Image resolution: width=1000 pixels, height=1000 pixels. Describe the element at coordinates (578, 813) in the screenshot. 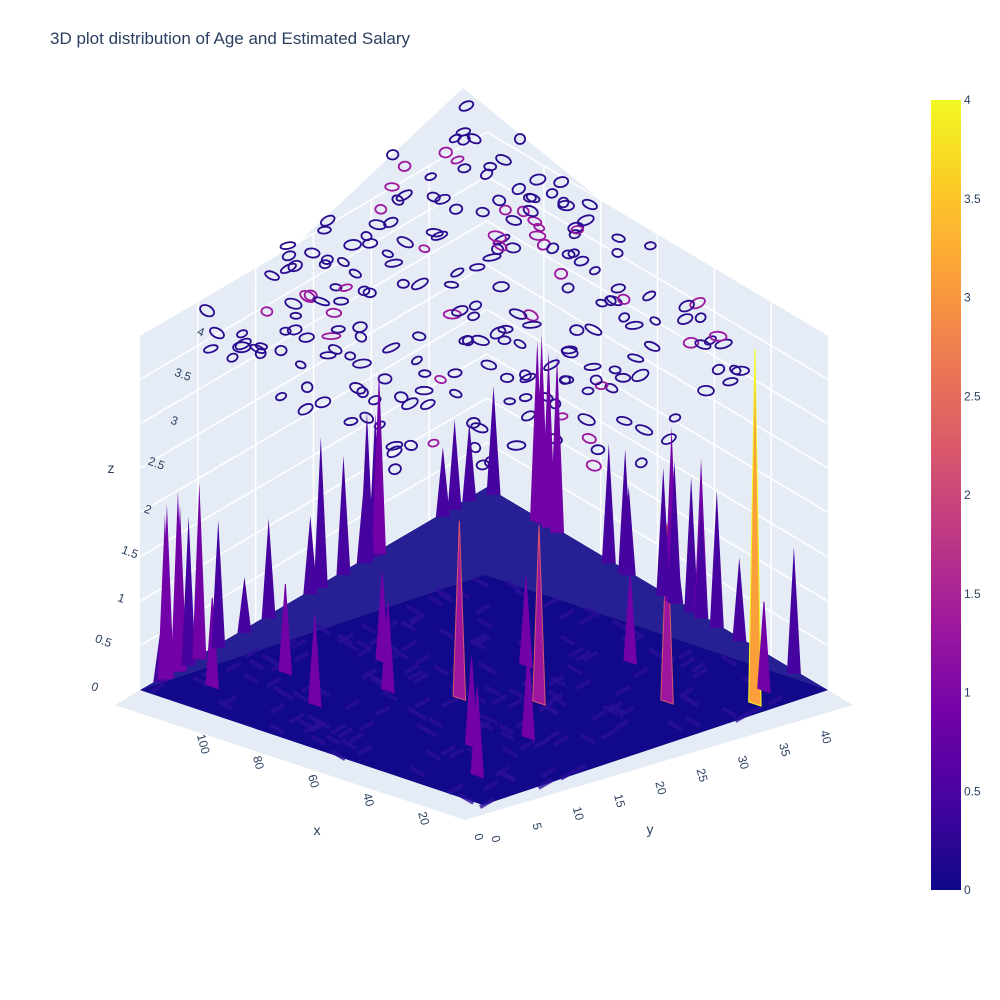

I see `y-tick-label: 10` at that location.